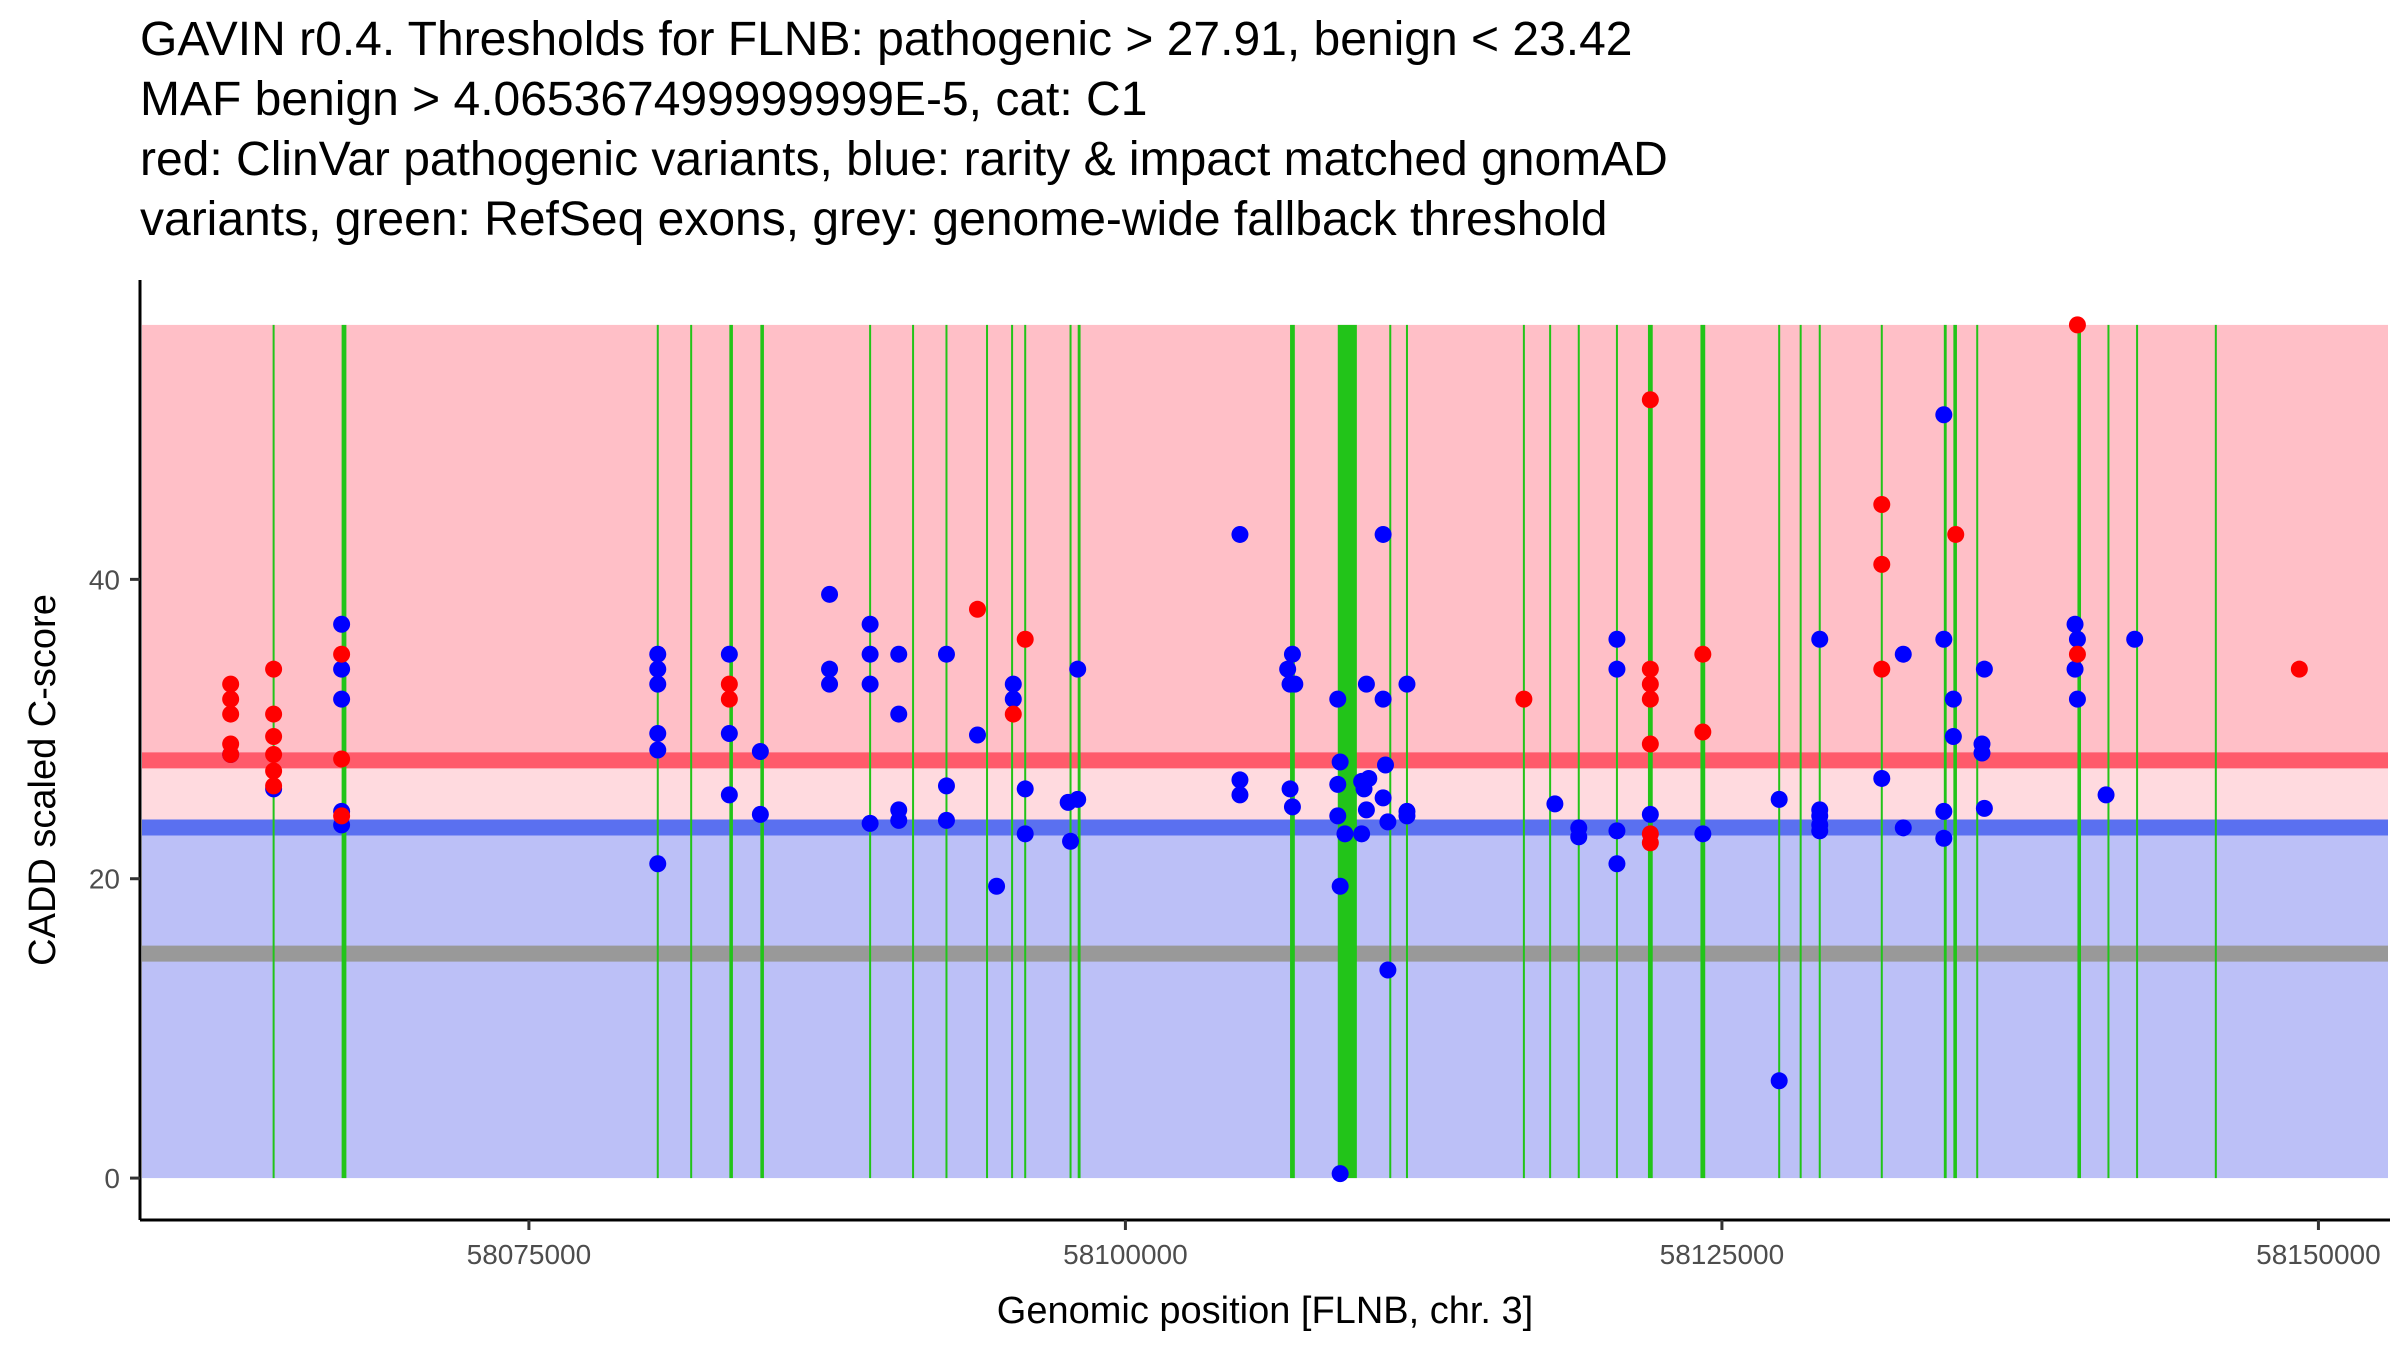 The width and height of the screenshot is (2400, 1350). Describe the element at coordinates (43, 780) in the screenshot. I see `y-axis-title: CADD scaled C-score` at that location.